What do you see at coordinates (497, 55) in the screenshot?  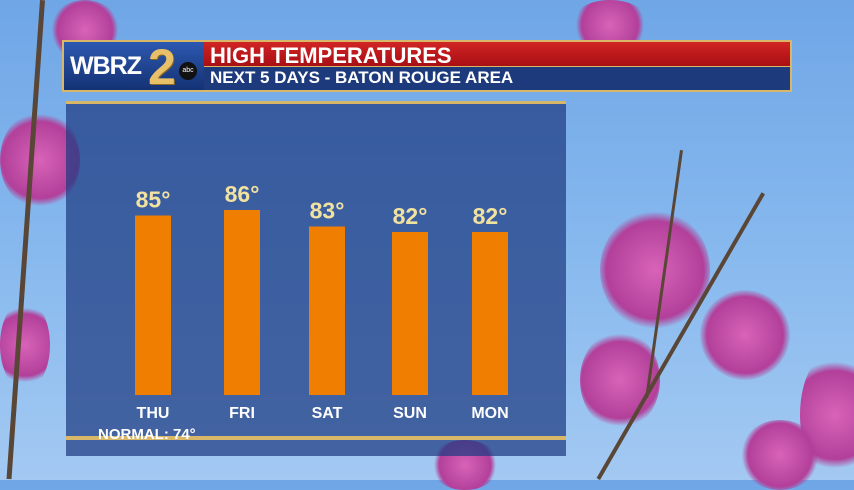 I see `title-bar: HIGH TEMPERATURES` at bounding box center [497, 55].